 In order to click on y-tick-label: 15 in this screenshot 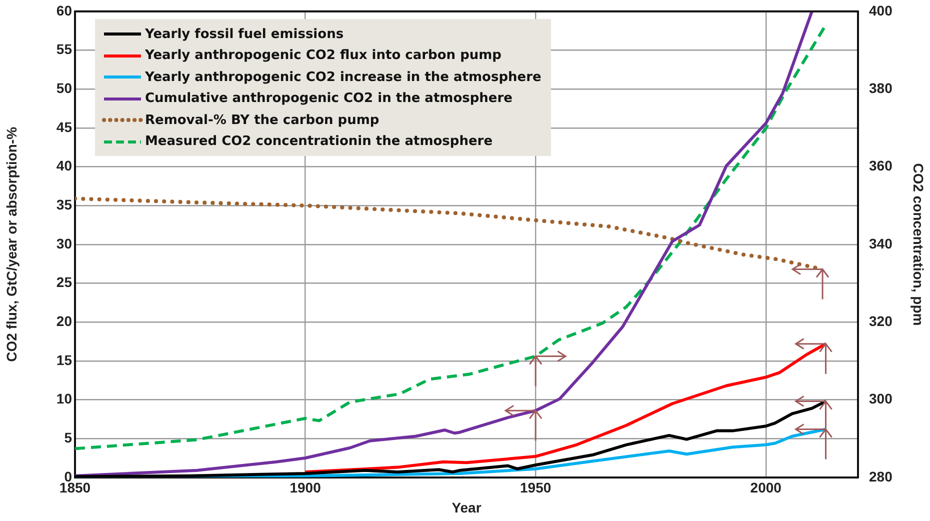, I will do `click(64, 360)`.